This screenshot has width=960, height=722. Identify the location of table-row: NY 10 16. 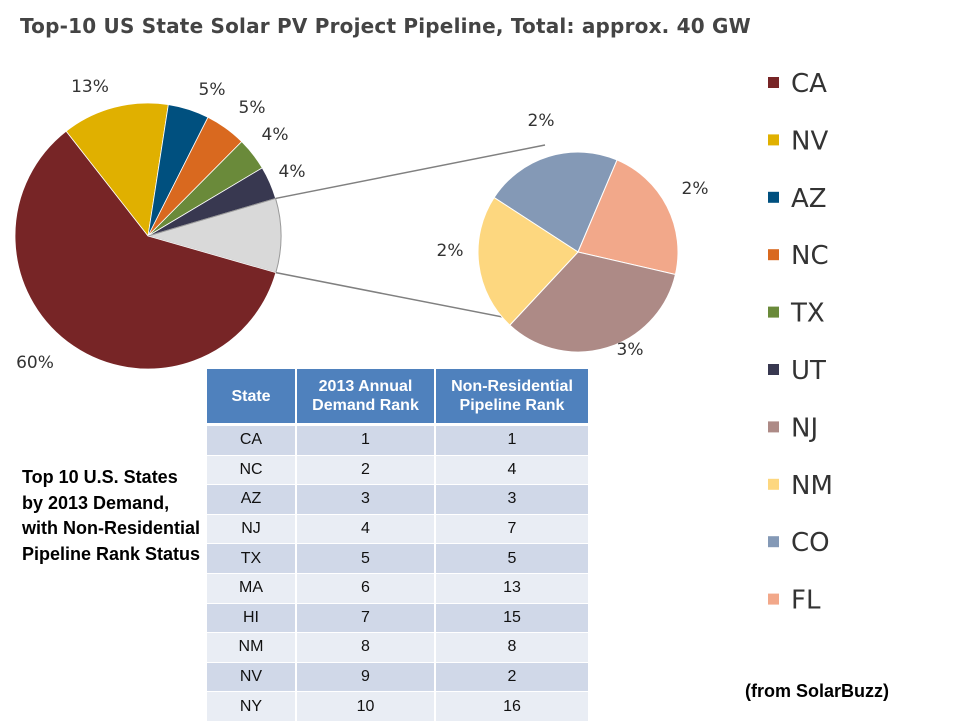
(398, 706).